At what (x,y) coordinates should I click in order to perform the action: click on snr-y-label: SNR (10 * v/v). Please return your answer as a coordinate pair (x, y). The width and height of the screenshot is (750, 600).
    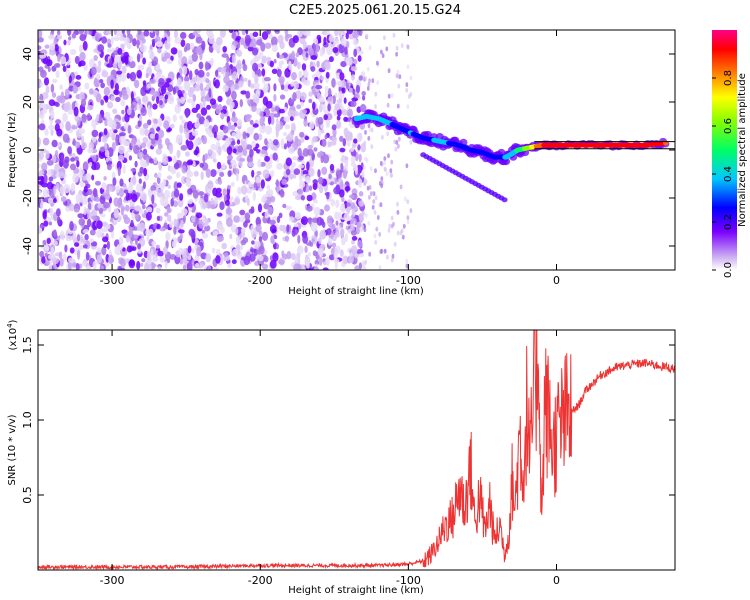
    Looking at the image, I should click on (12, 449).